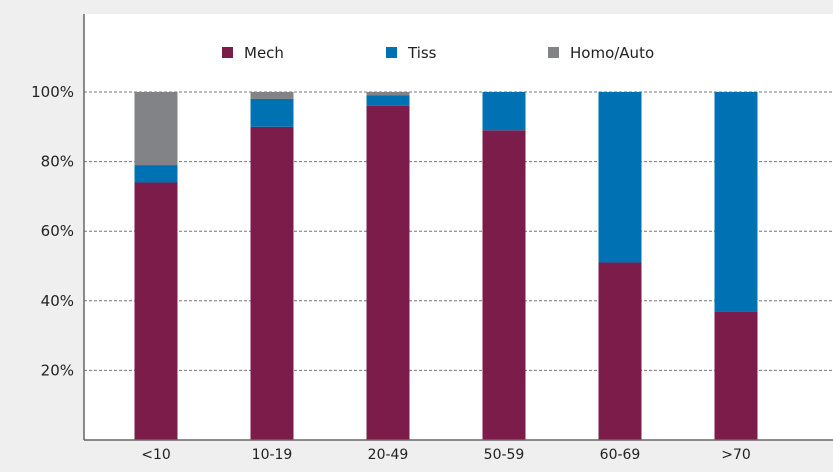 The image size is (833, 472). I want to click on x-tick-label: 60-69, so click(620, 455).